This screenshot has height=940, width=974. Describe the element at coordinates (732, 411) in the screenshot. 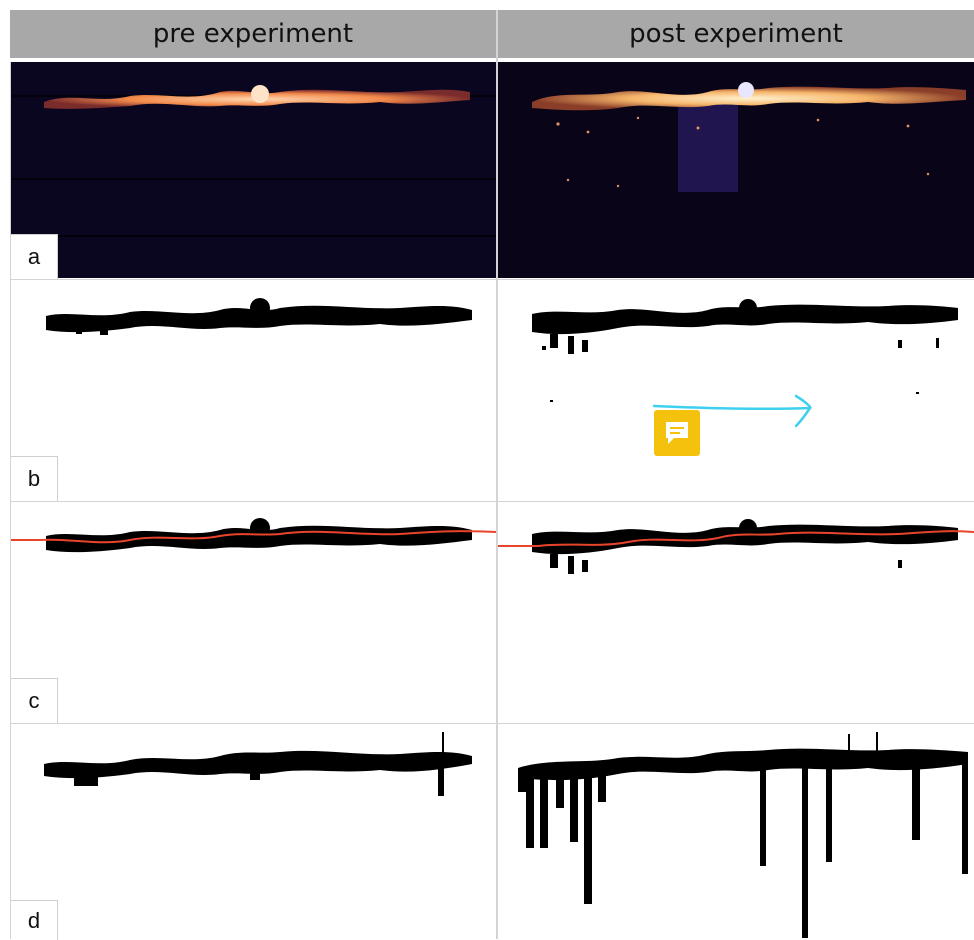

I see `arrow-annotation-icon` at that location.